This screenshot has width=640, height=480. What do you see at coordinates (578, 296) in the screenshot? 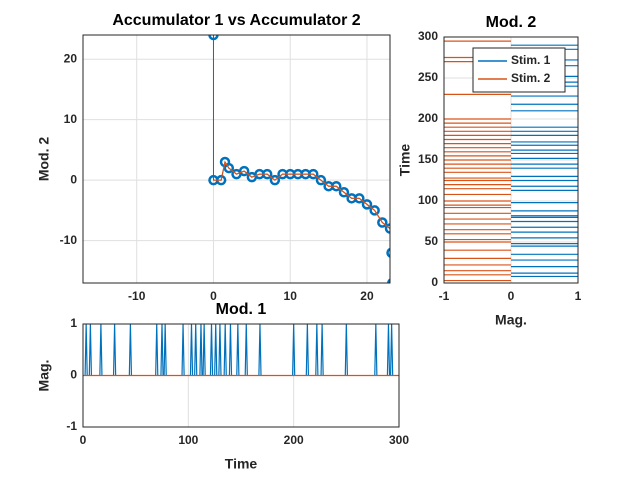
I see `x-tick-label: 1` at bounding box center [578, 296].